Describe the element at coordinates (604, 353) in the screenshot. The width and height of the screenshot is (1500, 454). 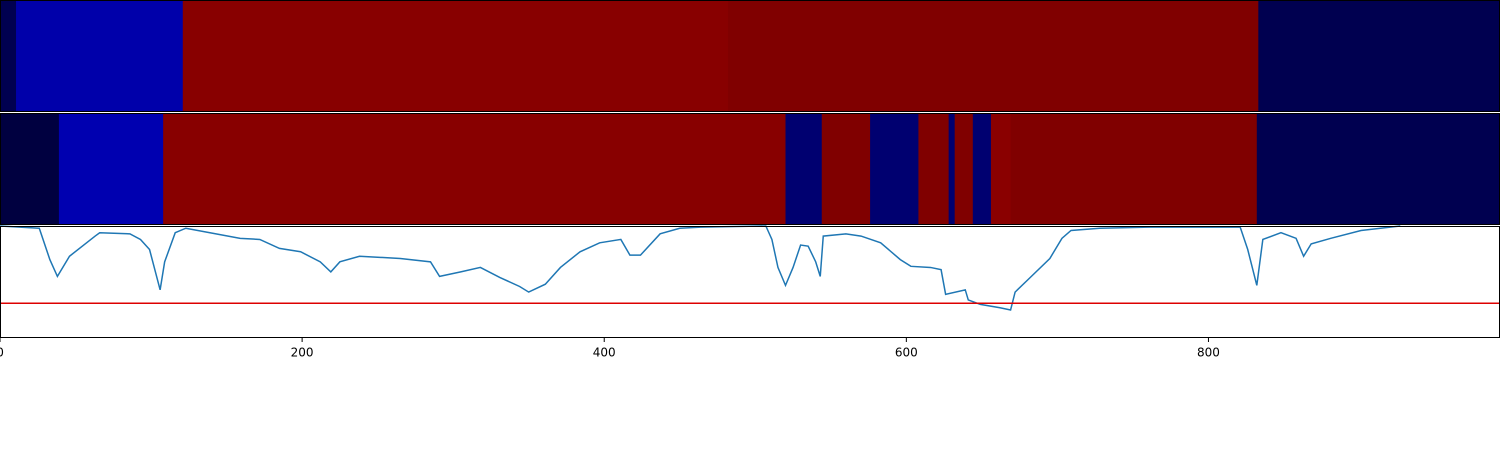
I see `x-tick-label: 400` at that location.